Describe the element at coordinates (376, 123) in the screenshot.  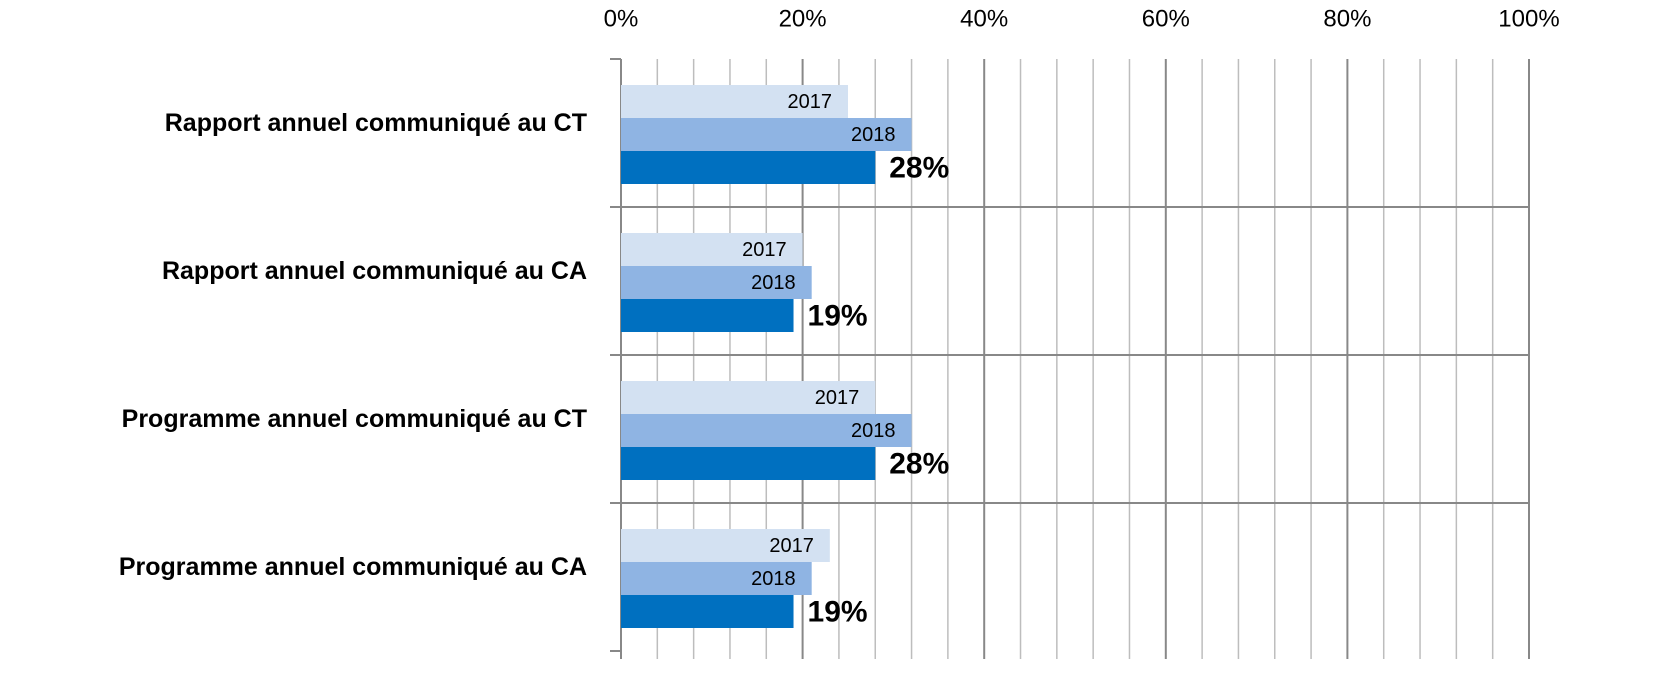
I see `category-label: Rapport annuel communiqué au CT` at that location.